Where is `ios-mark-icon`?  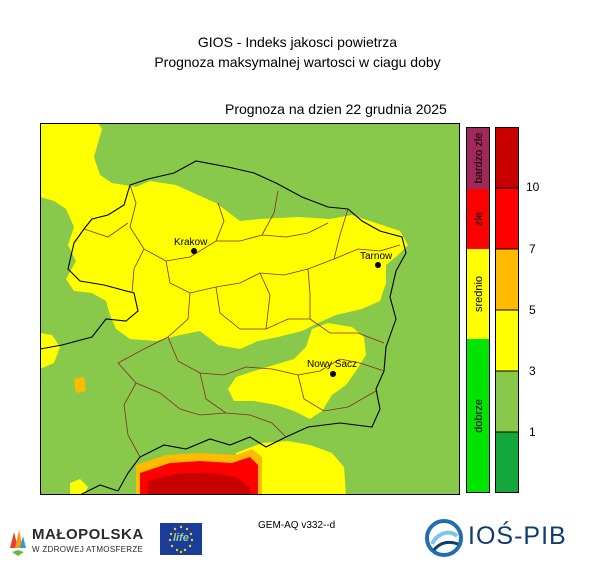 ios-mark-icon is located at coordinates (444, 538).